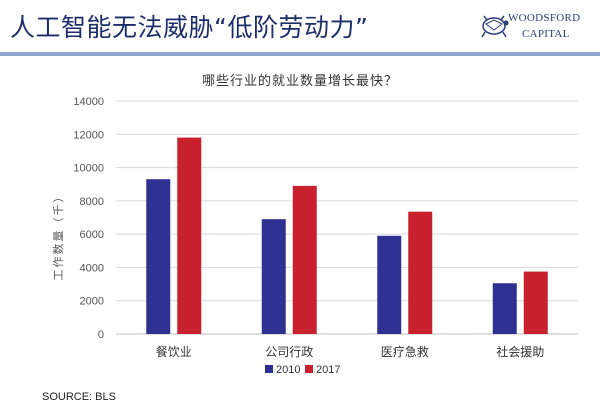 This screenshot has width=600, height=417. I want to click on x-tick-label: 社会援助, so click(520, 351).